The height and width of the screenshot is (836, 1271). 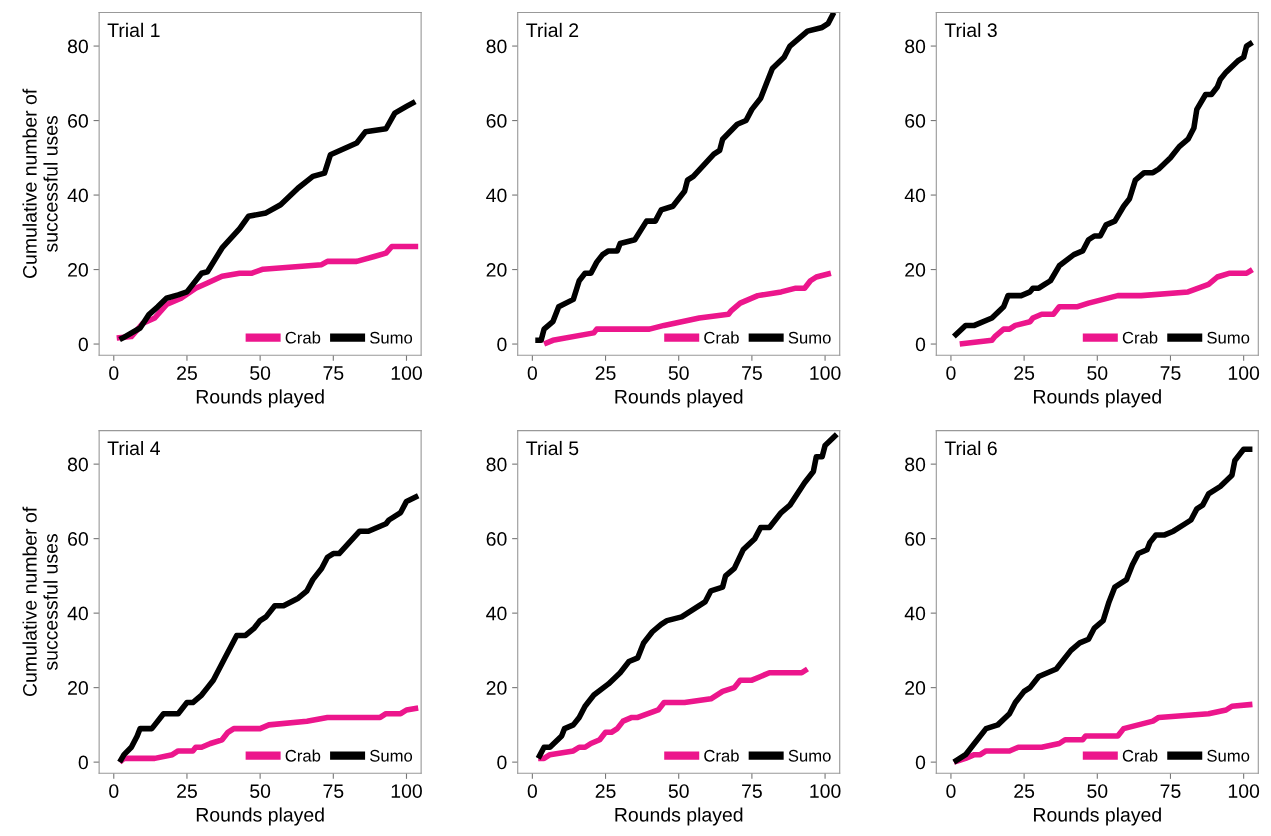 I want to click on chart-title: Trial 2, so click(x=552, y=30).